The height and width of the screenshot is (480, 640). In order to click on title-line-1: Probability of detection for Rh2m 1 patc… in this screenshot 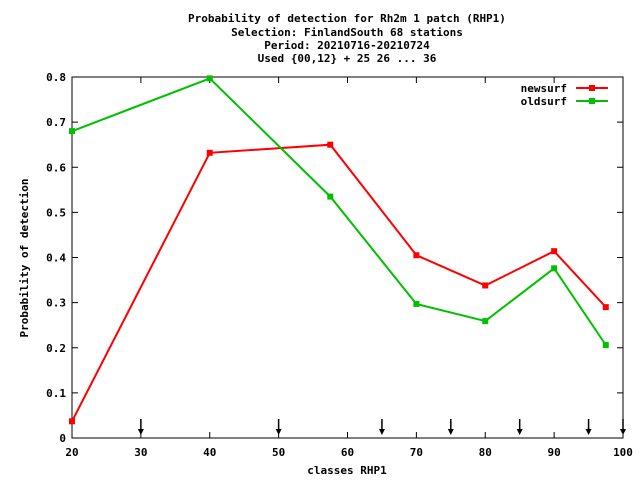, I will do `click(347, 18)`.